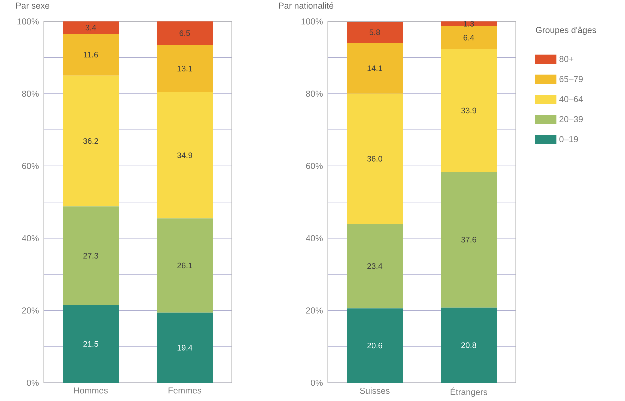  I want to click on data-label: 20.6, so click(375, 345).